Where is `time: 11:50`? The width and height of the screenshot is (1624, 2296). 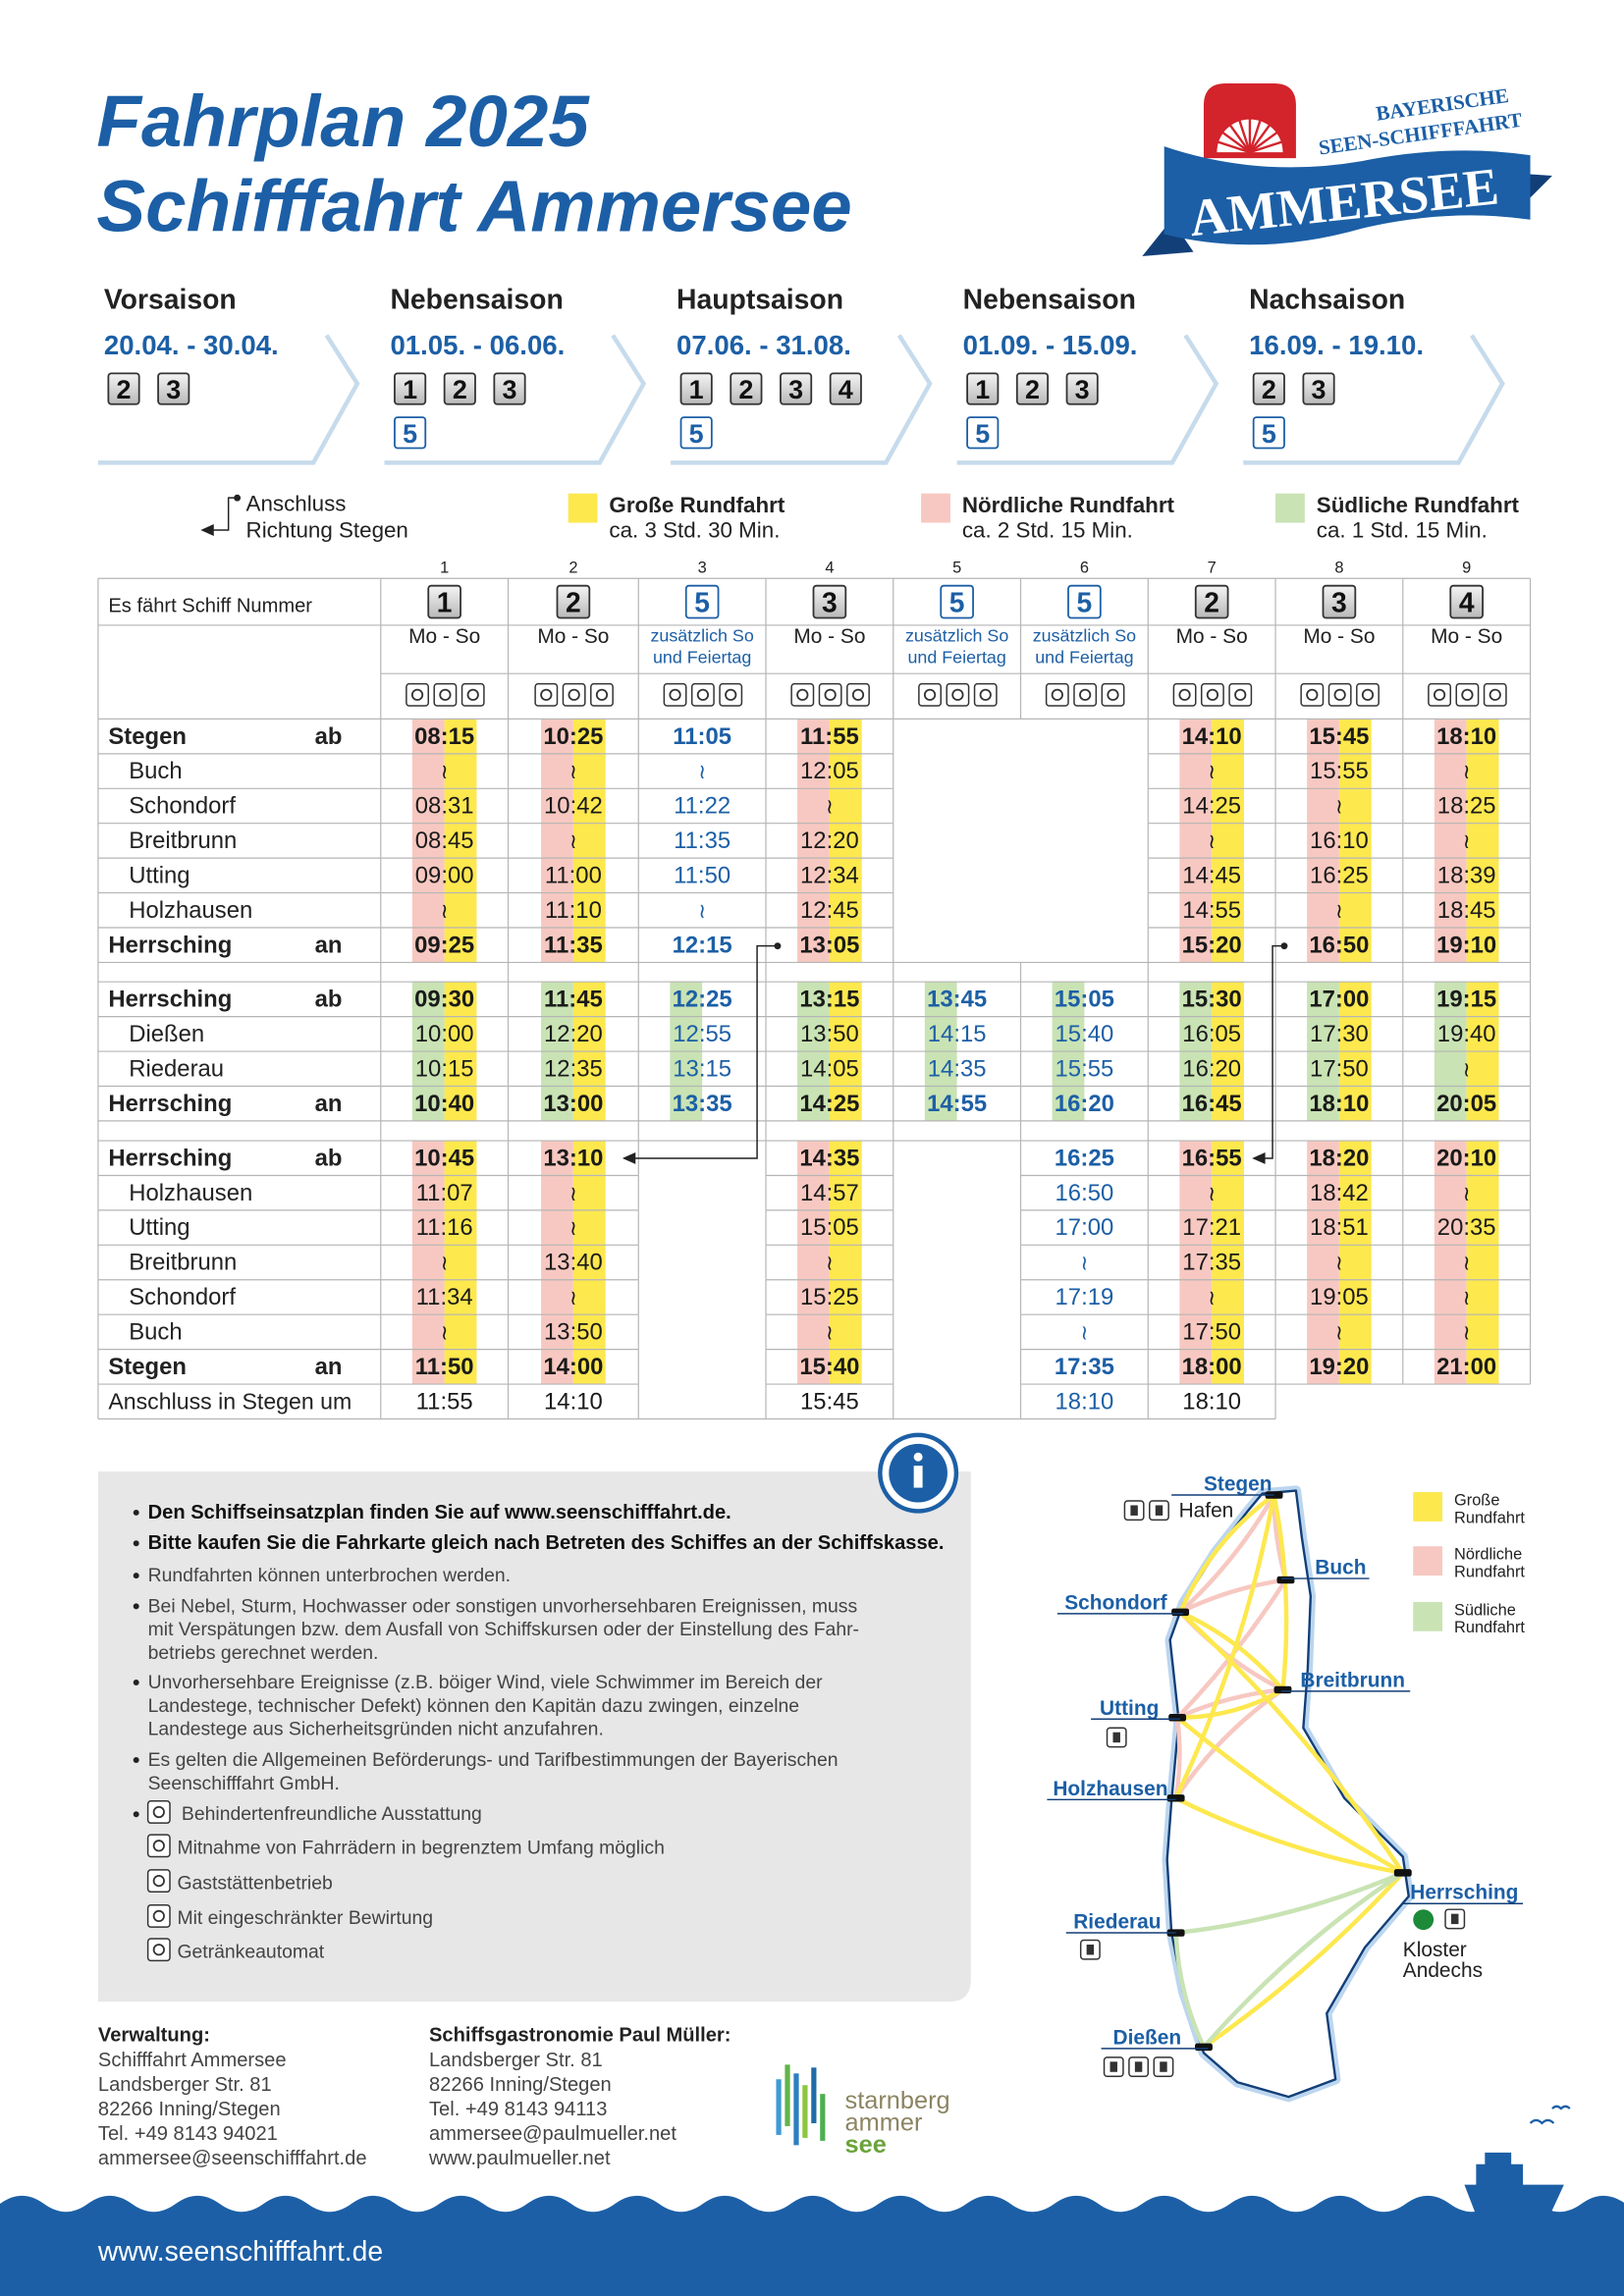 time: 11:50 is located at coordinates (702, 875).